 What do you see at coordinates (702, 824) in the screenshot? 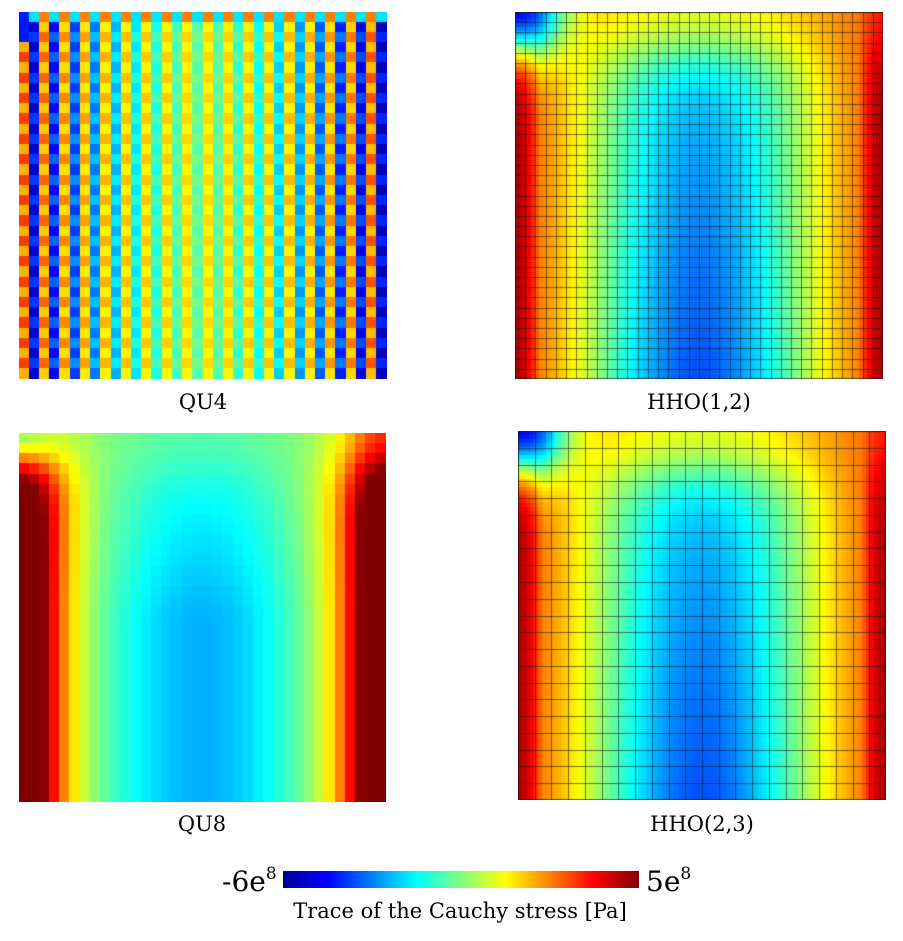
I see `caption-hho23: HHO(2,3)` at bounding box center [702, 824].